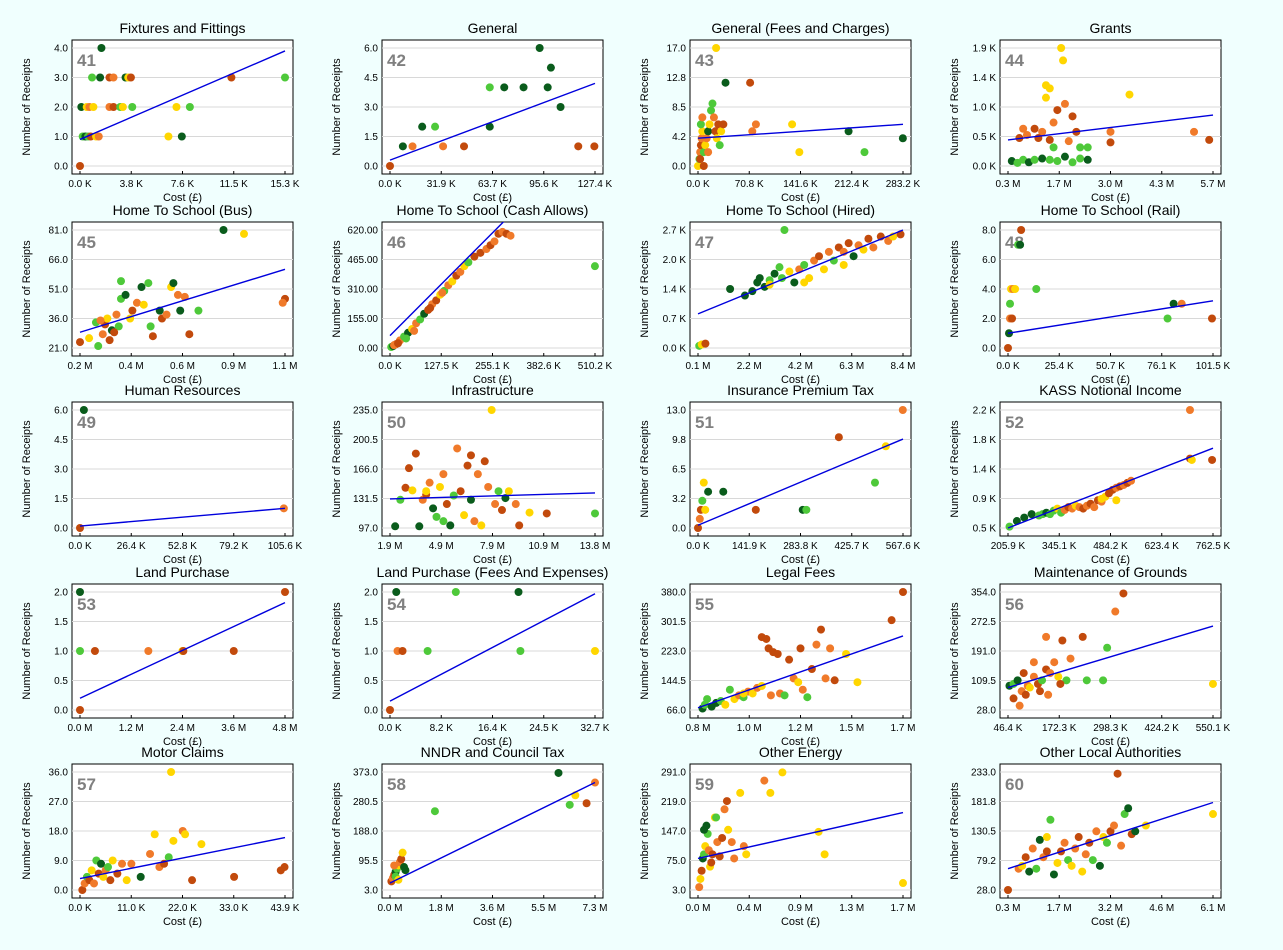 The height and width of the screenshot is (950, 1283). What do you see at coordinates (492, 728) in the screenshot?
I see `x-tick-label: 16.4 K` at bounding box center [492, 728].